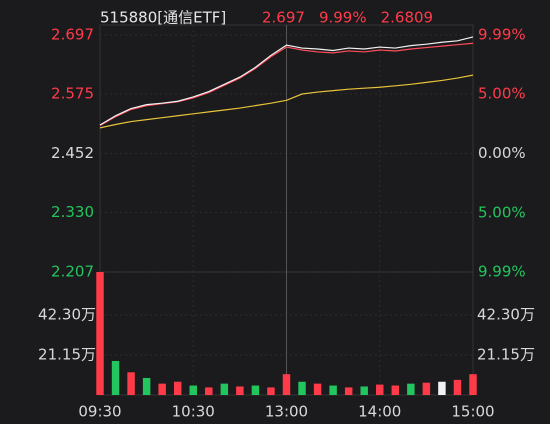 The height and width of the screenshot is (424, 550). Describe the element at coordinates (72, 212) in the screenshot. I see `y-tick-label: 2.330` at that location.